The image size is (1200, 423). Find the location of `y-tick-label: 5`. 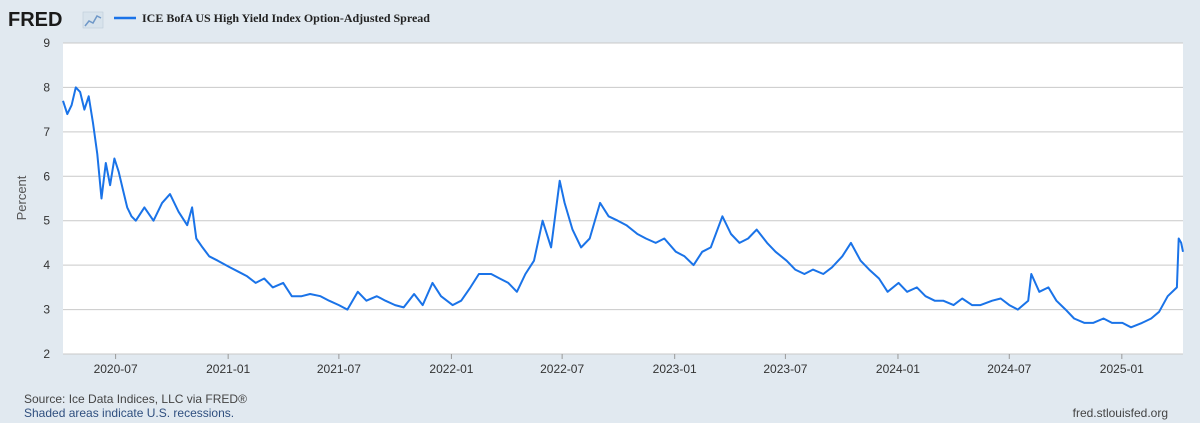

y-tick-label: 5 is located at coordinates (46, 221).